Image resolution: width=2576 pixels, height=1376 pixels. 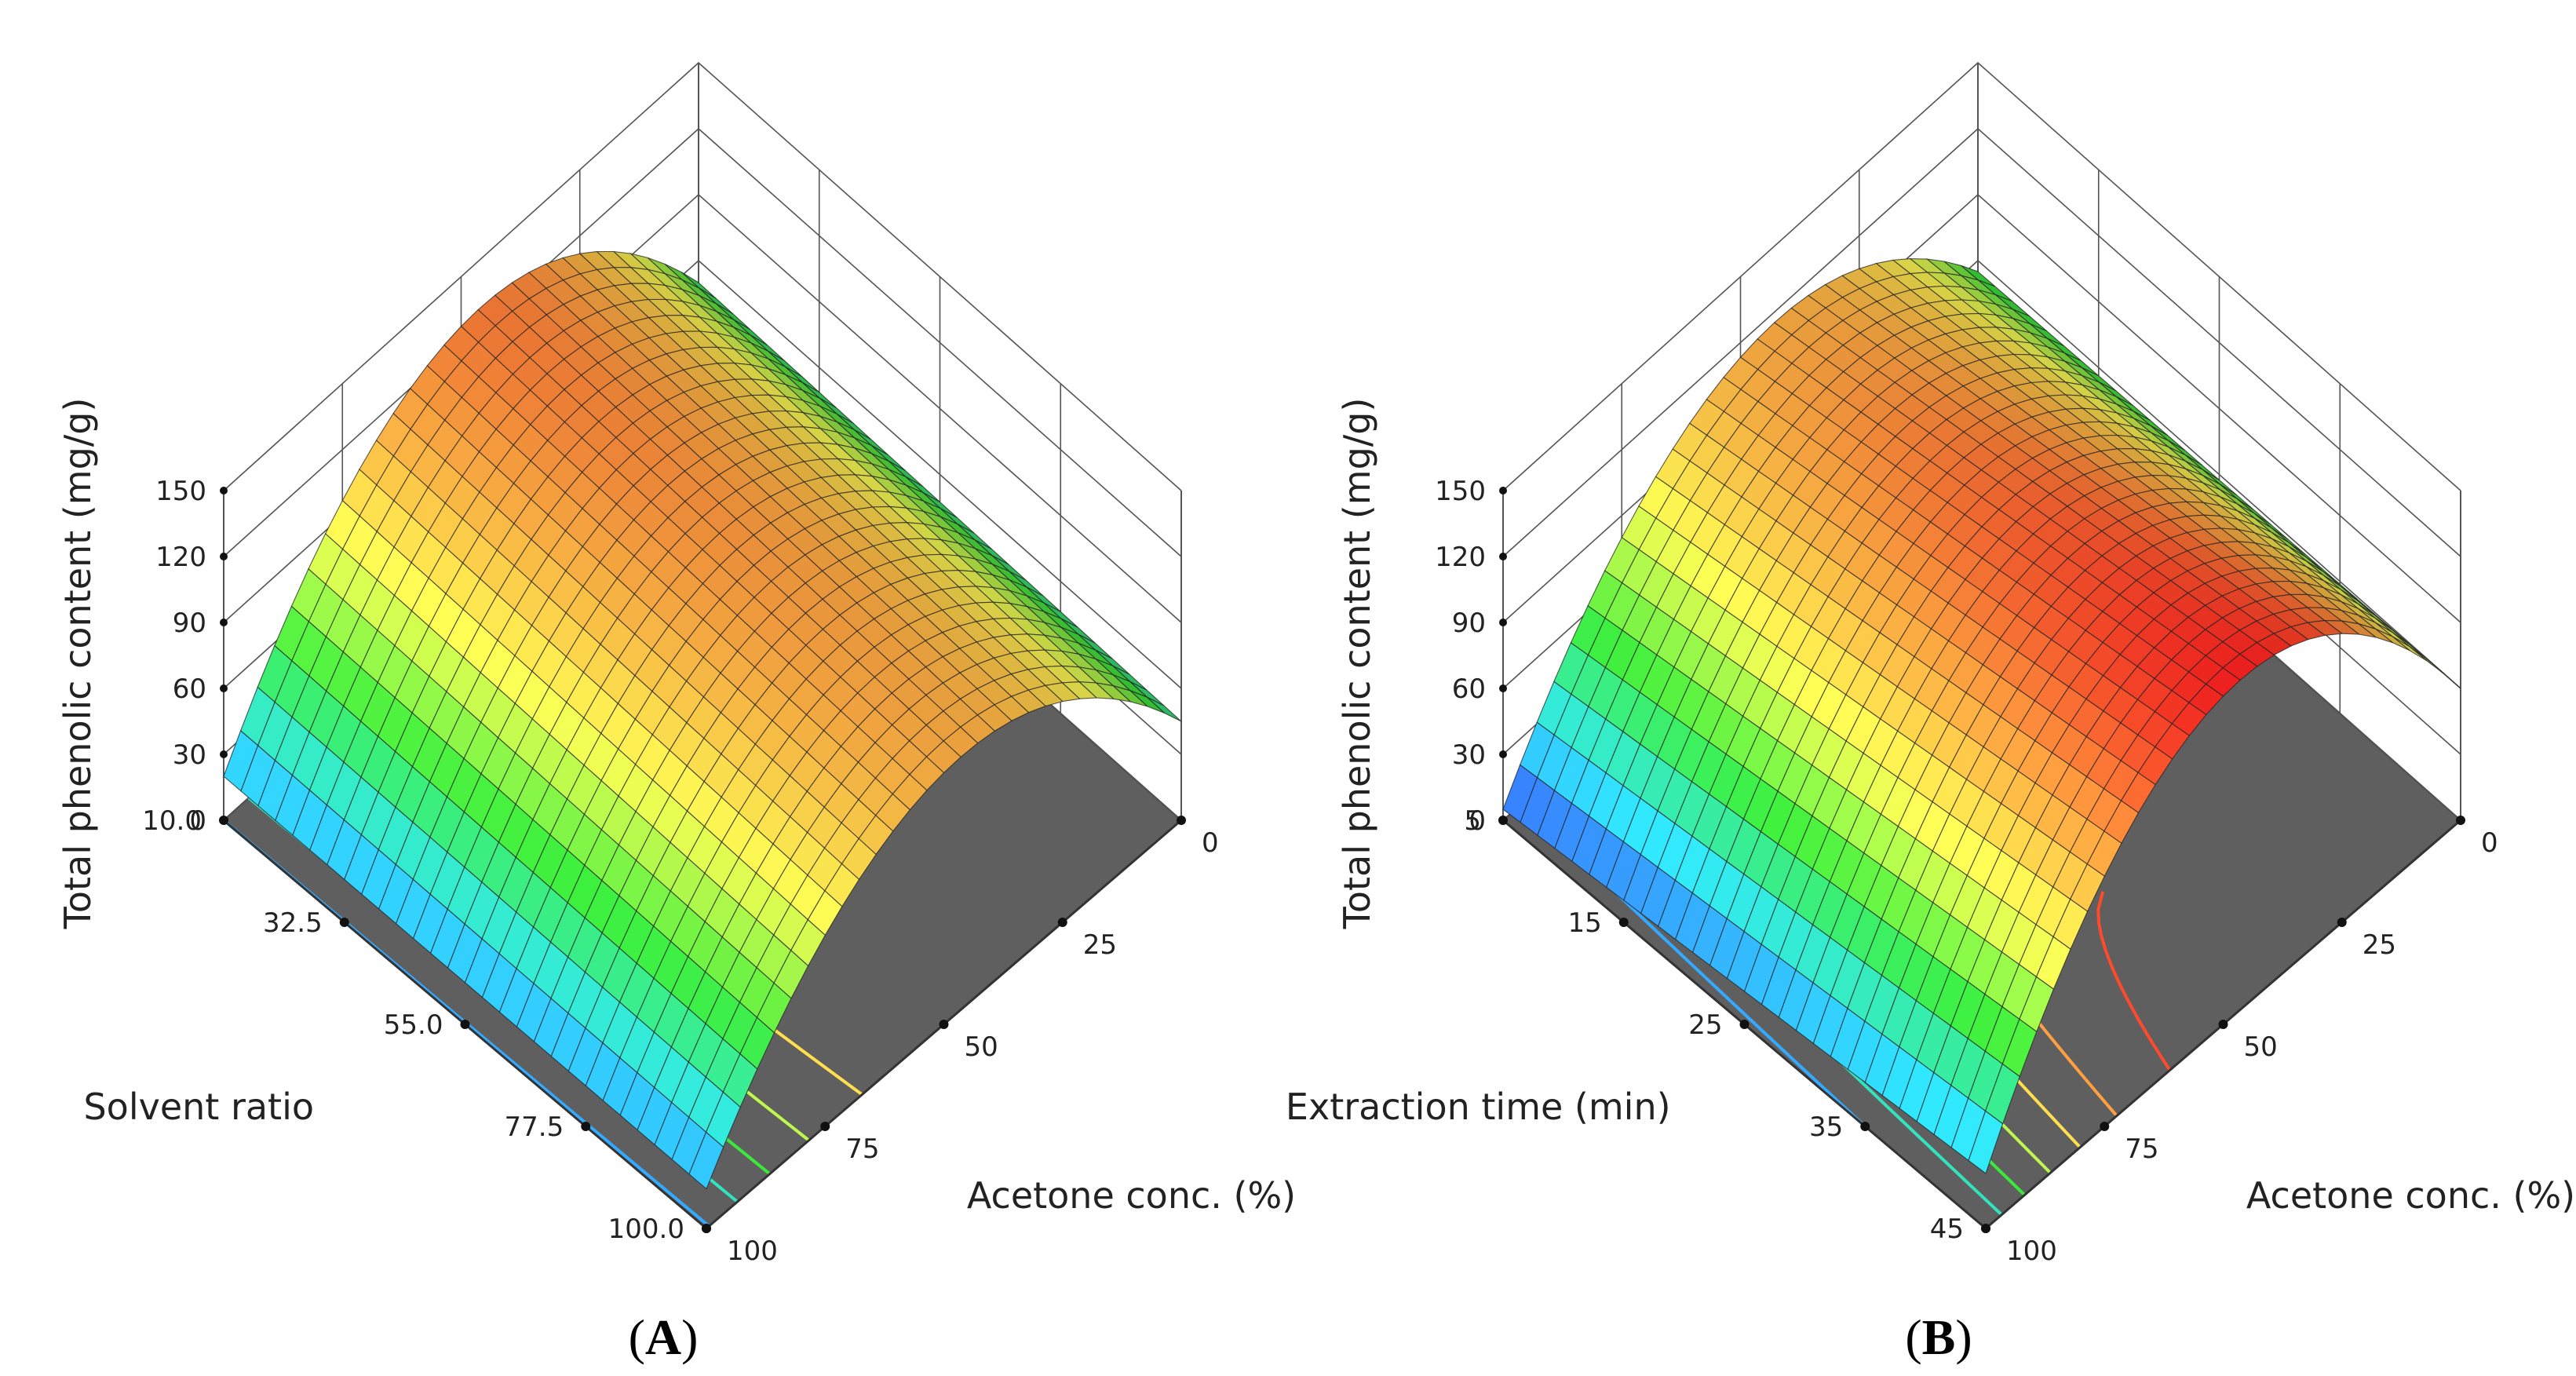 I want to click on x-tick-label: 10.0, so click(x=172, y=821).